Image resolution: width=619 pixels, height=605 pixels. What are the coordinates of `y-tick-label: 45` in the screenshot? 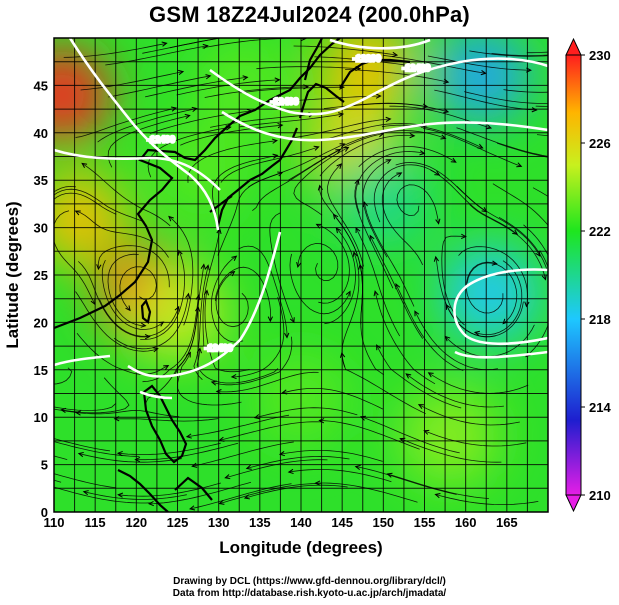 It's located at (41, 85).